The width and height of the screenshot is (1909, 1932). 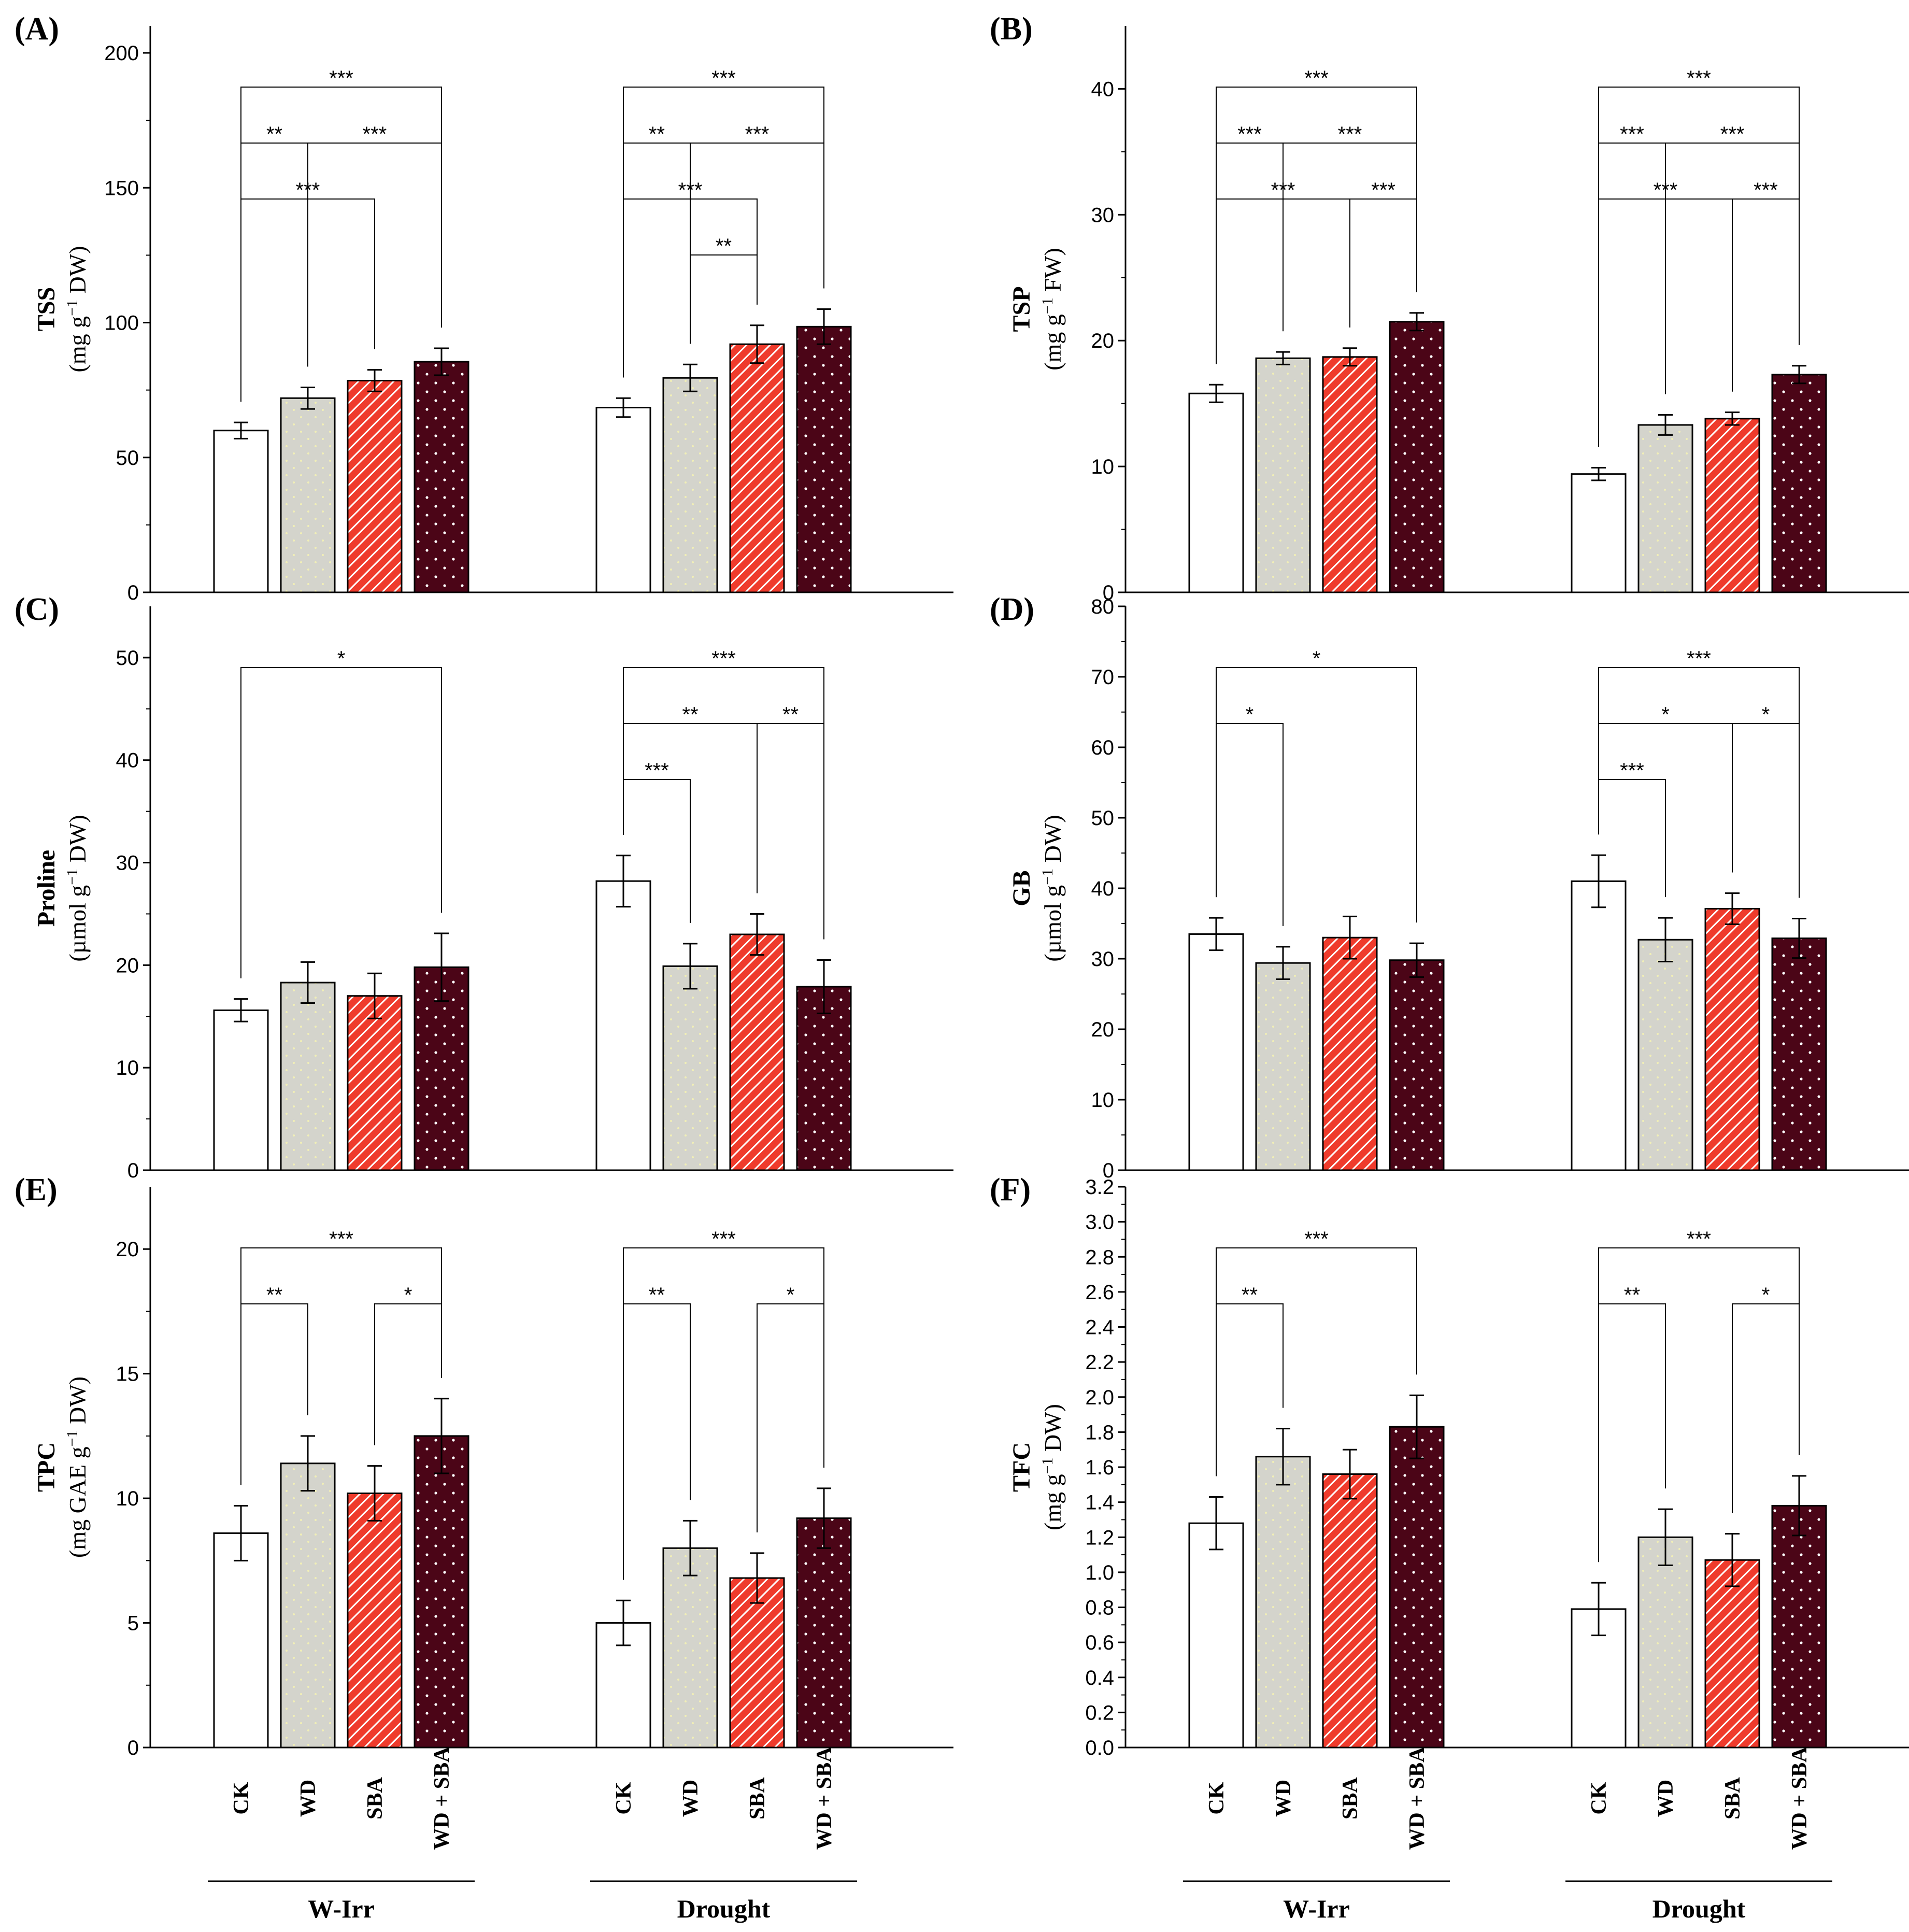 I want to click on panel-label: (D), so click(x=1012, y=609).